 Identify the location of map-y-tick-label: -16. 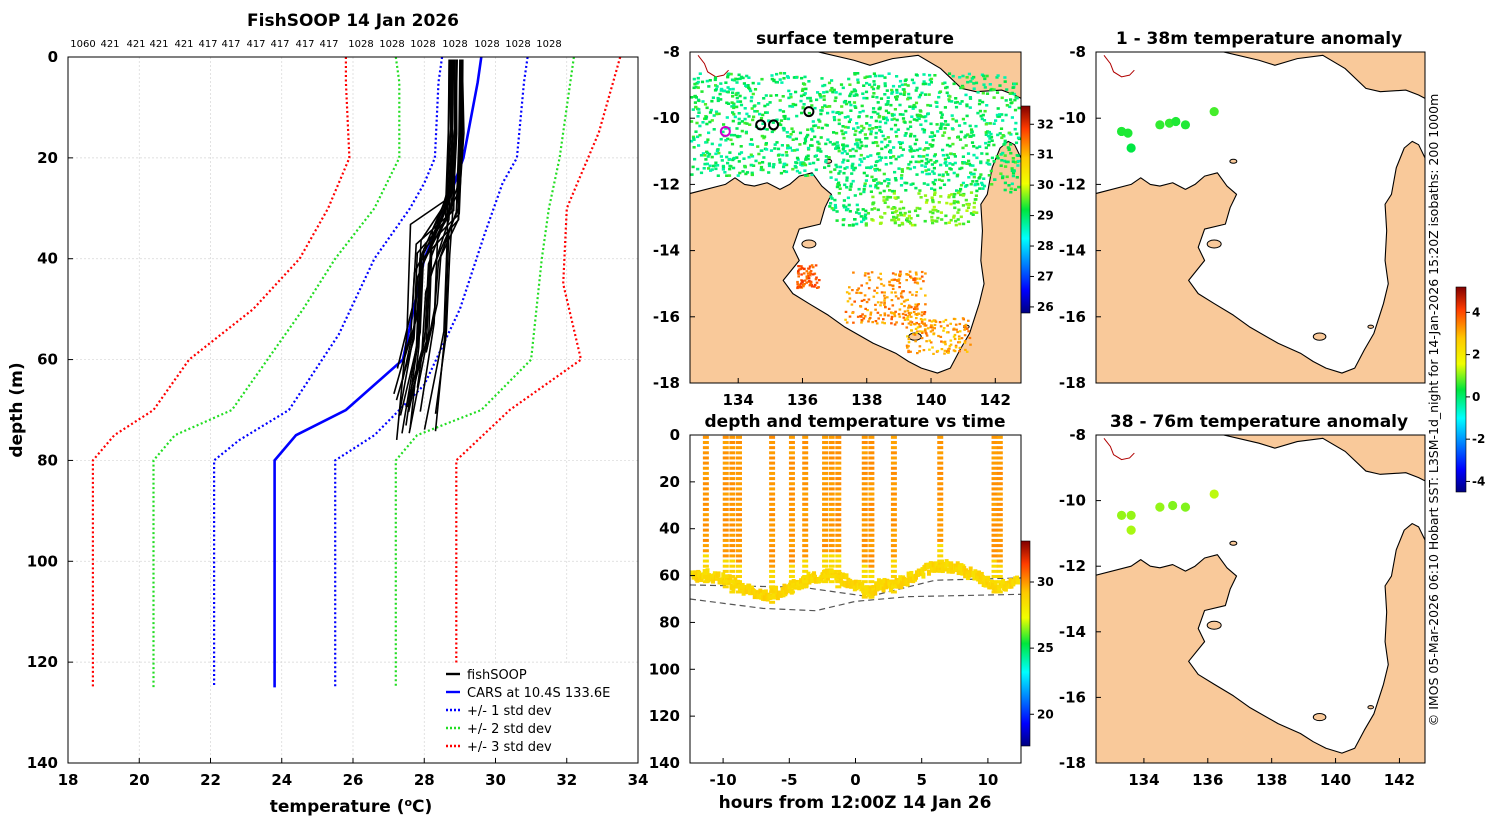
(1072, 697).